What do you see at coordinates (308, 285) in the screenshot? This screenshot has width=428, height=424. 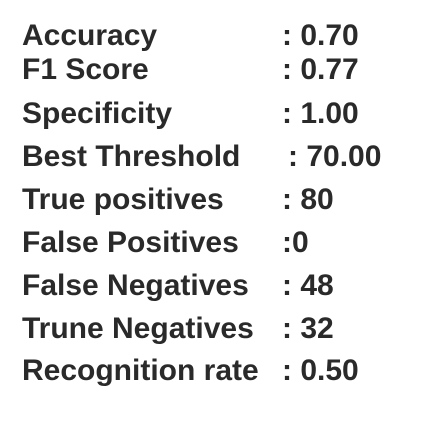 I see `metric-value: : 48` at bounding box center [308, 285].